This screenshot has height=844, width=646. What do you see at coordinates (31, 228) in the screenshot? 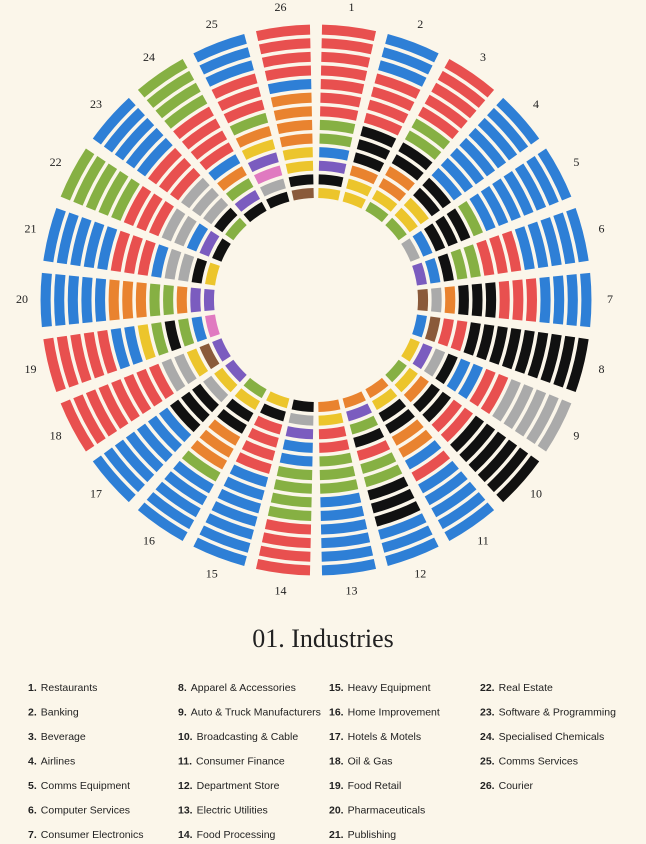
I see `wedge-label: 21` at bounding box center [31, 228].